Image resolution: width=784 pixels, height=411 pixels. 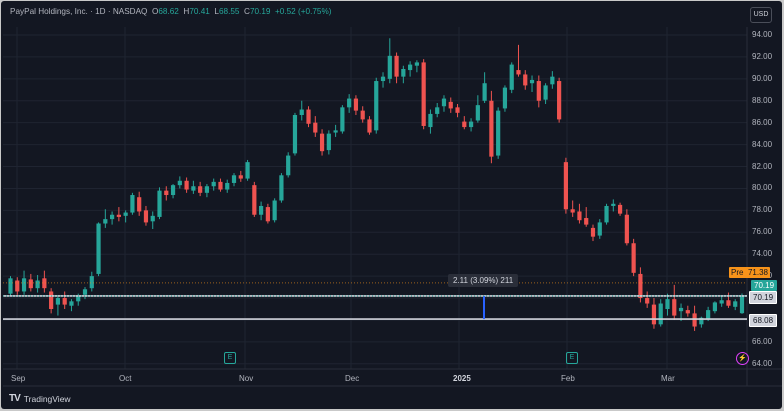 What do you see at coordinates (763, 297) in the screenshot?
I see `upper-line-price-tag: 70.19` at bounding box center [763, 297].